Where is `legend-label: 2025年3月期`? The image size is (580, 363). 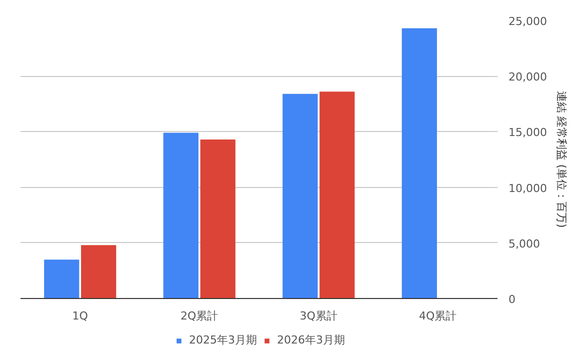
legend-label: 2025年3月期 is located at coordinates (223, 340).